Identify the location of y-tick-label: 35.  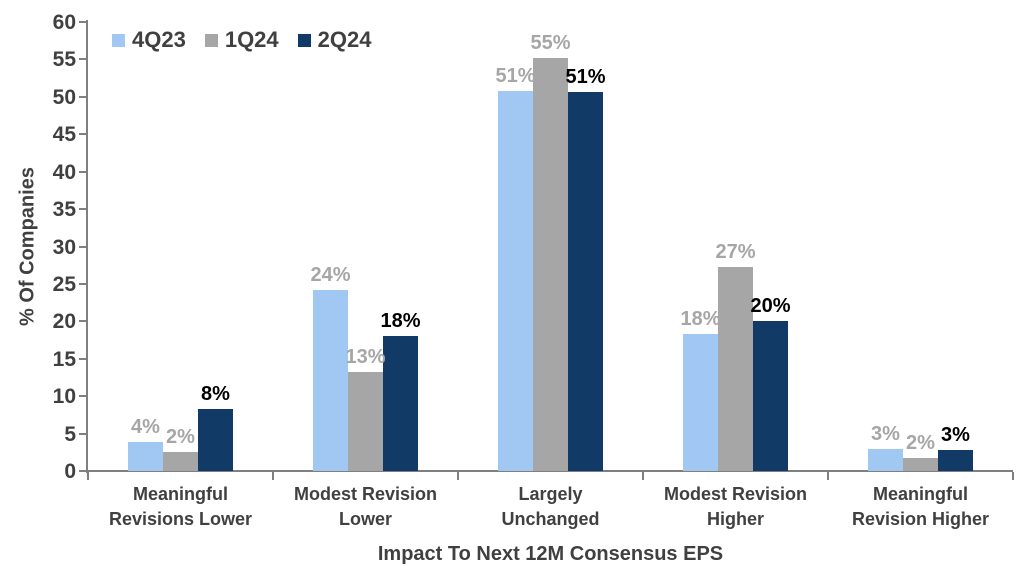
(64, 210).